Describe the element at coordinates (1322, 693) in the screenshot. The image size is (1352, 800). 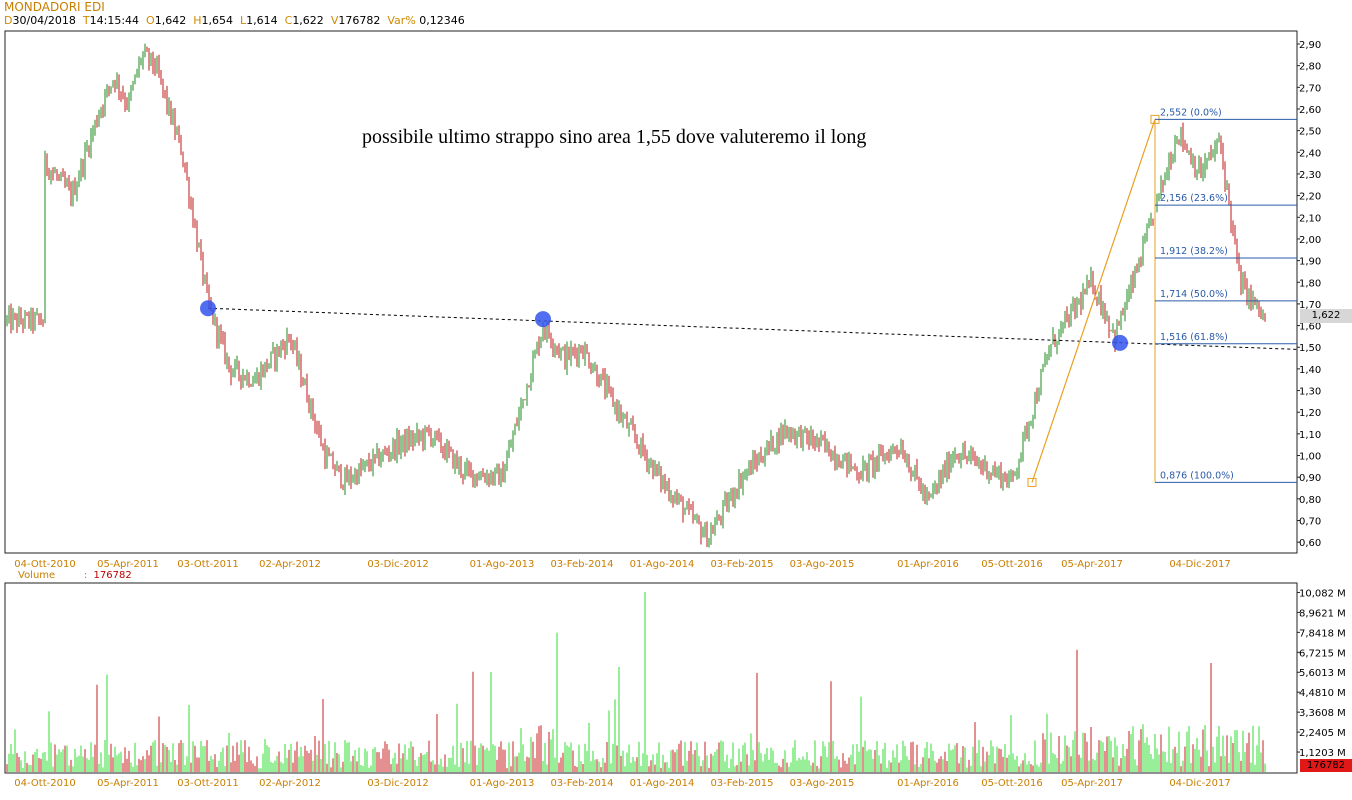
I see `volume-y-tick-label: 4,4810 M` at that location.